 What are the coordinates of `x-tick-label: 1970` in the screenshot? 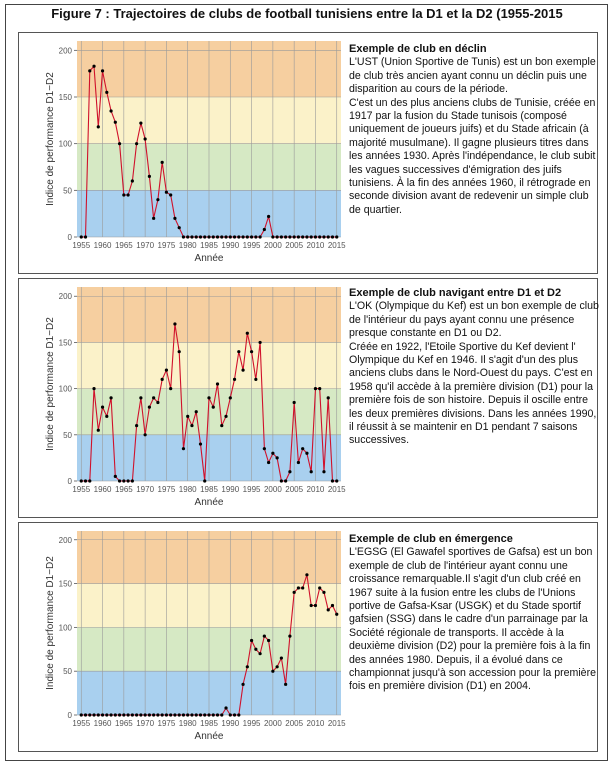 It's located at (145, 245).